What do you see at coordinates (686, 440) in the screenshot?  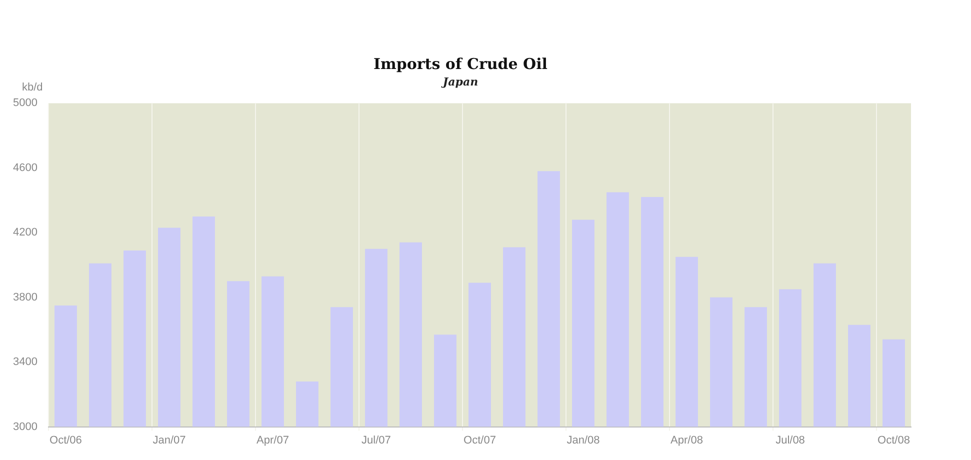 I see `x-tick-label: Apr/08` at bounding box center [686, 440].